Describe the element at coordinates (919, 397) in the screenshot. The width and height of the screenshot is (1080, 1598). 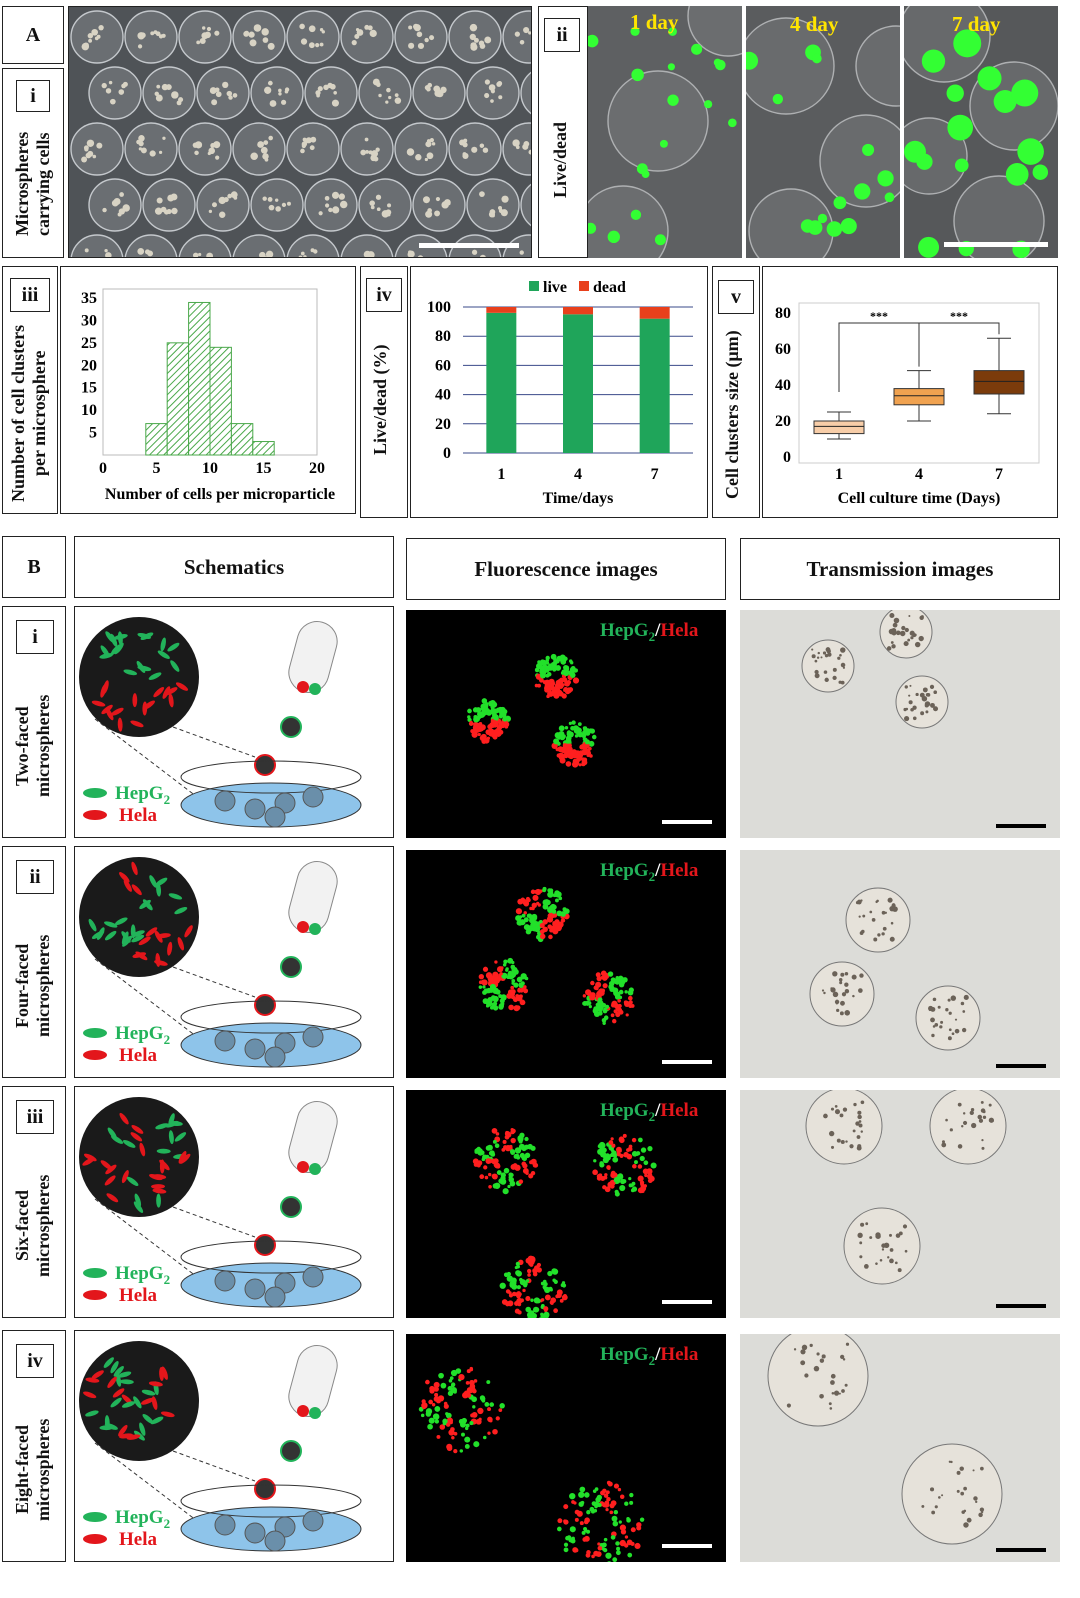
I see `box` at that location.